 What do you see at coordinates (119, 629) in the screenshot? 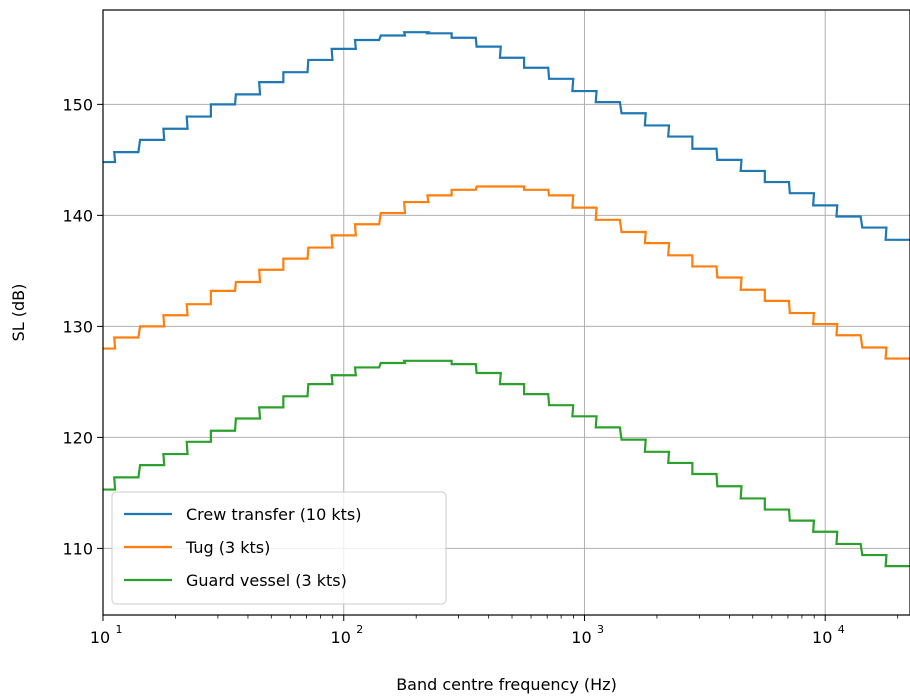
I see `x-tick-exponent: 1` at bounding box center [119, 629].